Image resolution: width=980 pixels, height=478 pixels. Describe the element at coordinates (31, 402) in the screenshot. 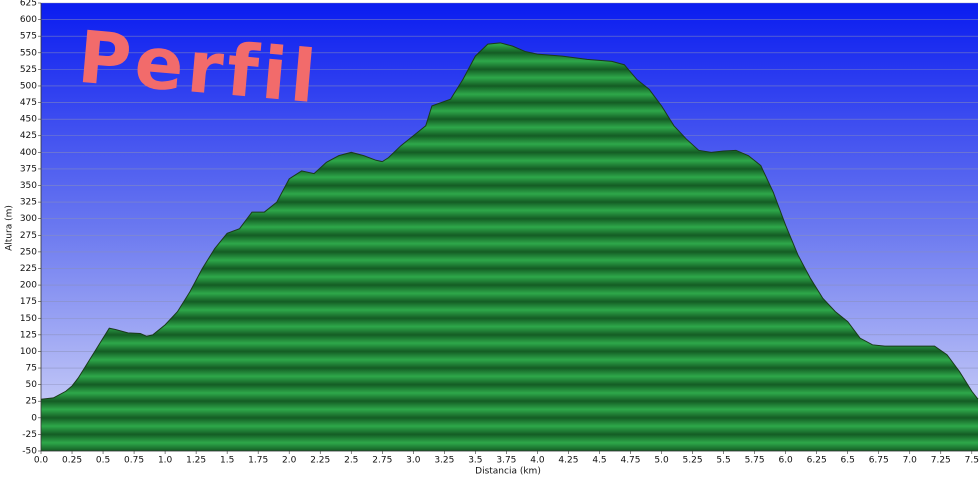

I see `y-tick-label: 25` at that location.